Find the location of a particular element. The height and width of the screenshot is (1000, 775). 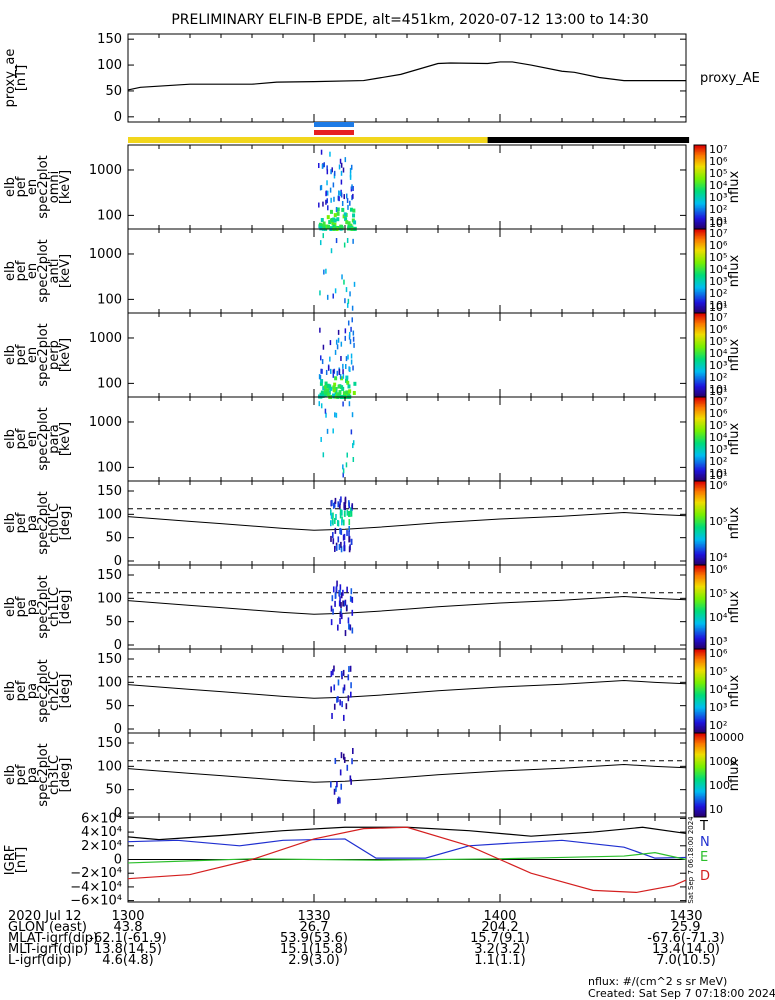

pa-ch0LC-colorbar-label: nflux is located at coordinates (734, 523).